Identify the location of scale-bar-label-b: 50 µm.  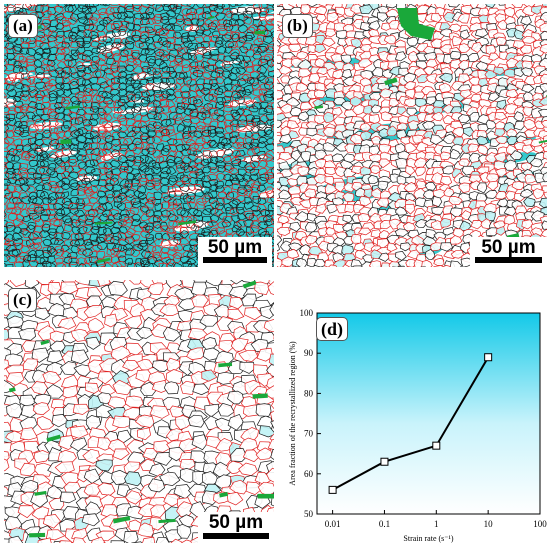
(508, 247).